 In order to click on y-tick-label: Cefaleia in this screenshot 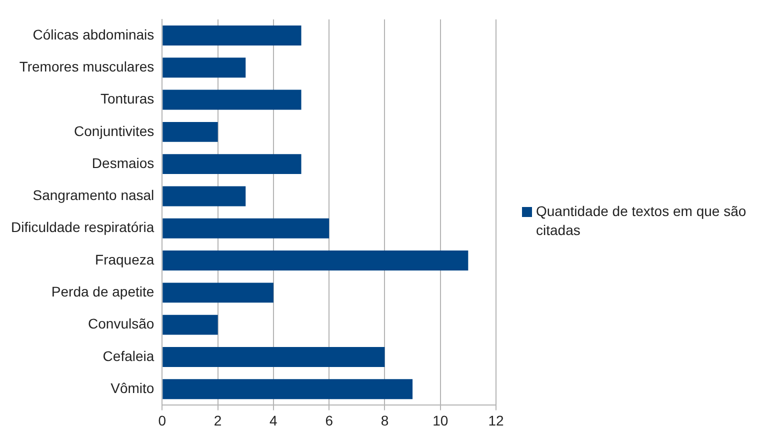, I will do `click(128, 356)`.